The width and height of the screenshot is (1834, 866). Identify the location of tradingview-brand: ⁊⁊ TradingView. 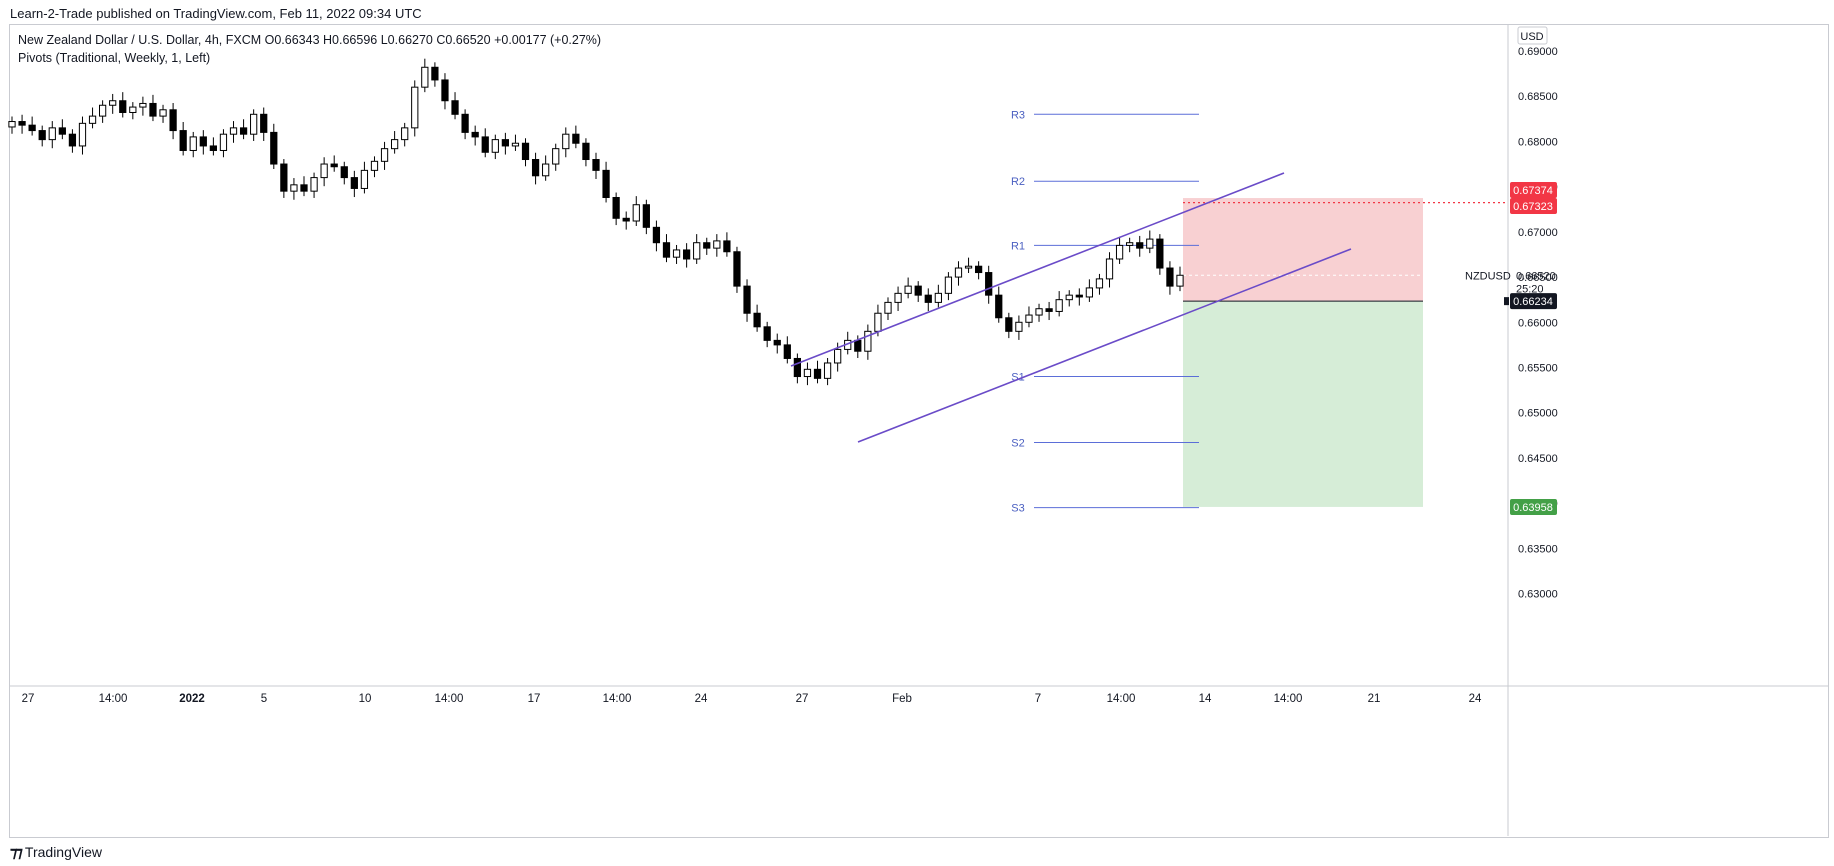
(56, 852).